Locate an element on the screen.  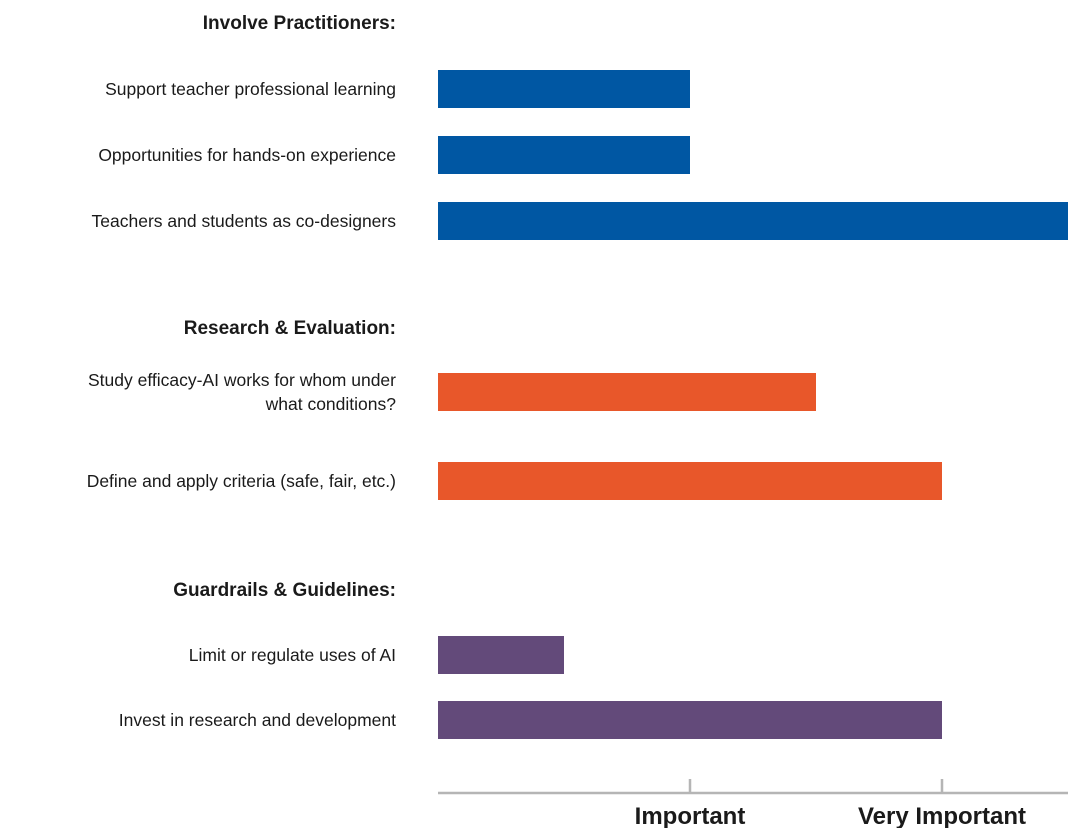
bar-label: Invest in research and development is located at coordinates (257, 720).